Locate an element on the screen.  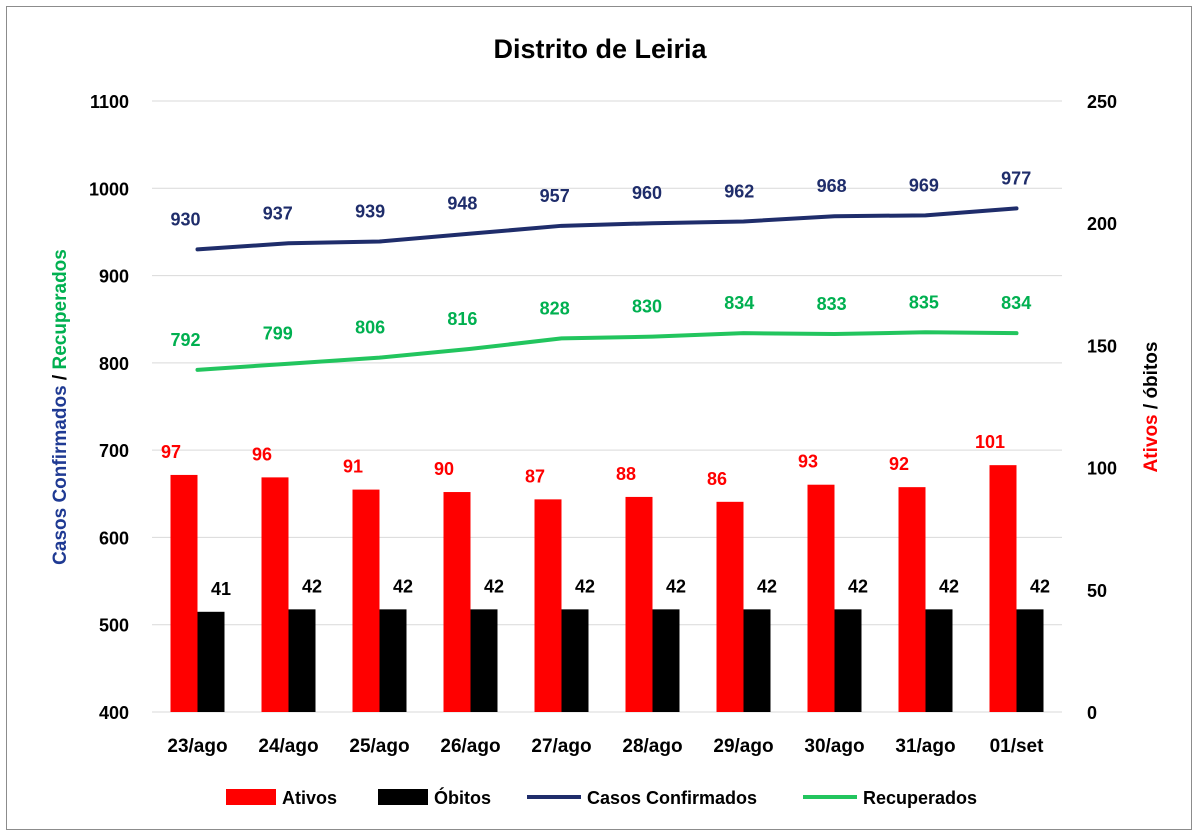
data-label-recuperados: 792 is located at coordinates (185, 340).